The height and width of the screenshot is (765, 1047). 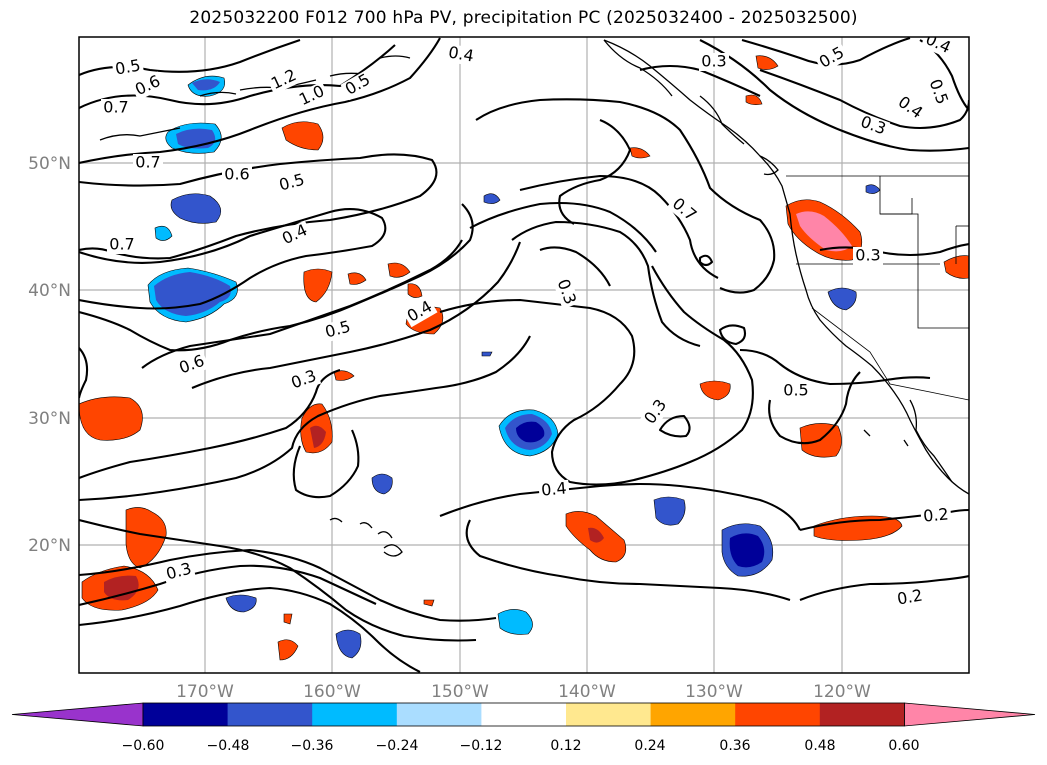 What do you see at coordinates (49, 291) in the screenshot?
I see `lat-label-40n: 40°N` at bounding box center [49, 291].